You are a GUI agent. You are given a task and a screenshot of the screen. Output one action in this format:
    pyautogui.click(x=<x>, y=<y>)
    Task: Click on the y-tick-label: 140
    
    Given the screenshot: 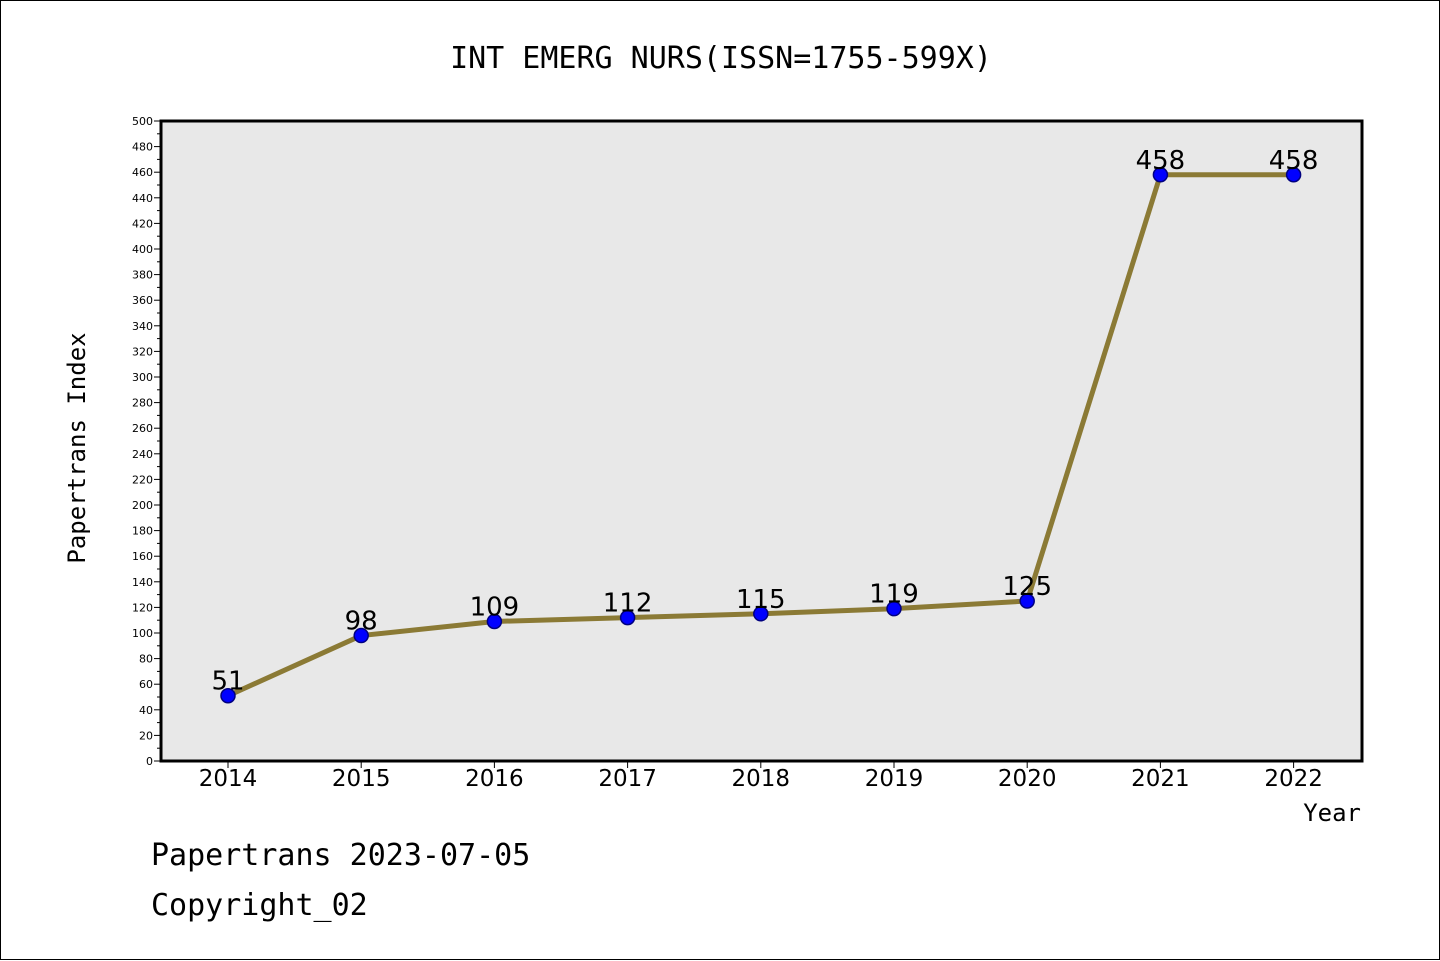 What is the action you would take?
    pyautogui.click(x=142, y=582)
    